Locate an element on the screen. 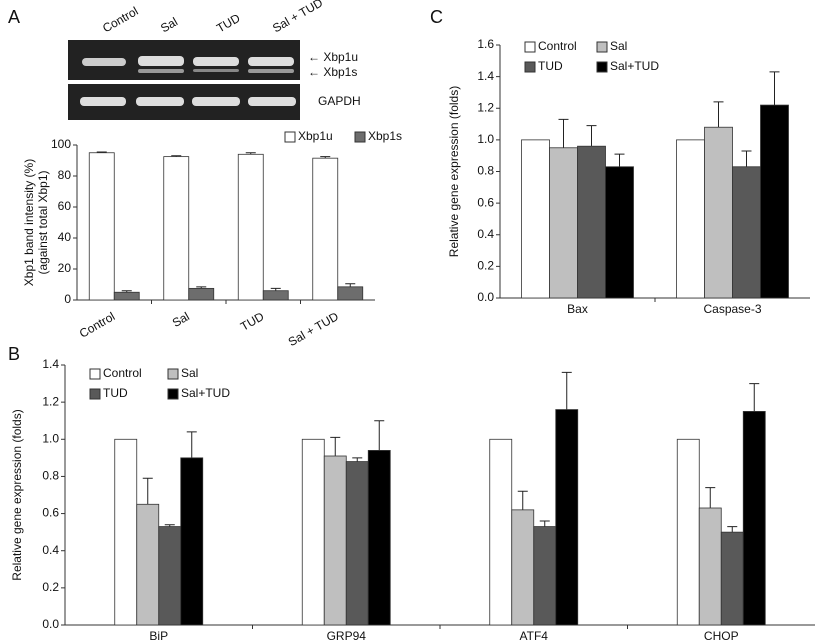 This screenshot has width=827, height=643. lane-label: TUD is located at coordinates (228, 23).